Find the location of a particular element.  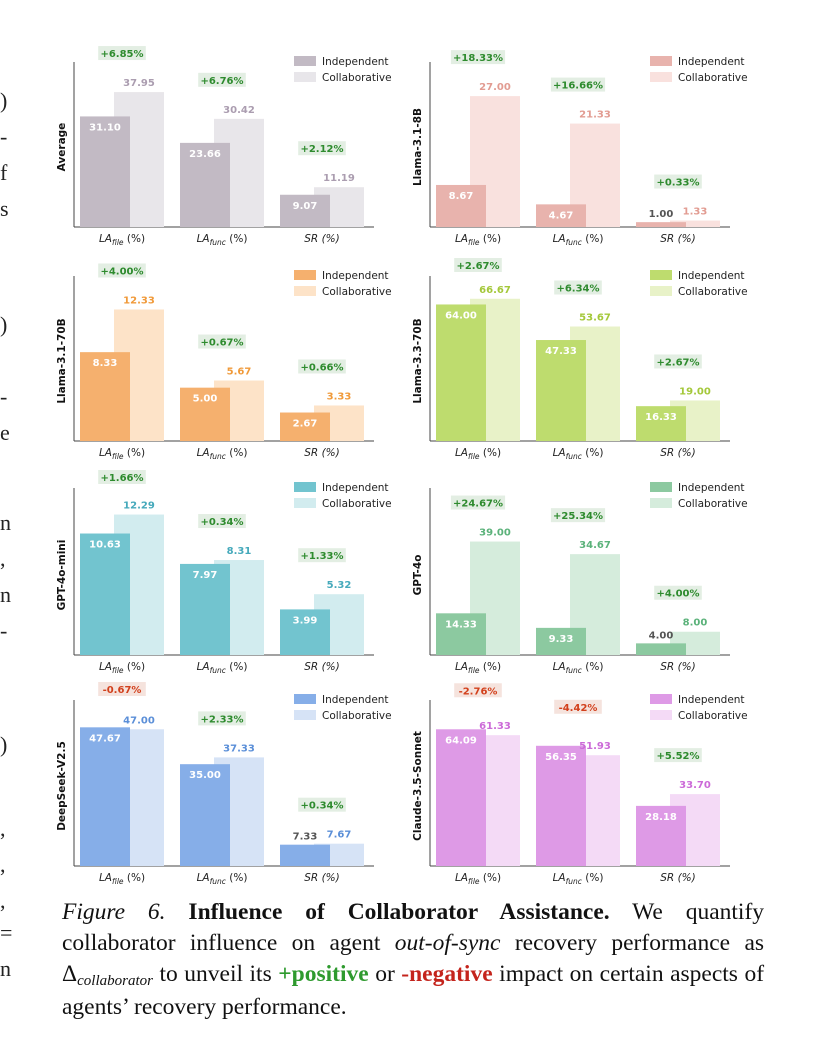

value-label-collaborative: 27.00 is located at coordinates (495, 87).